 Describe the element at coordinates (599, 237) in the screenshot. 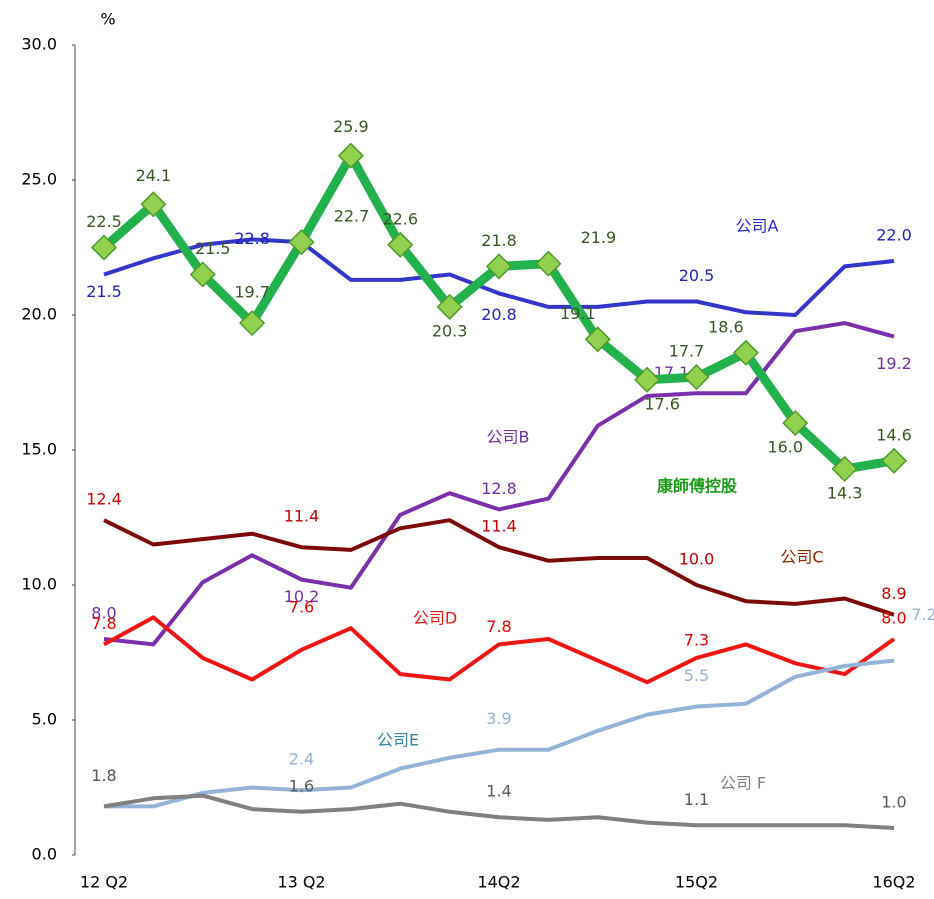

I see `data-label: 21.9` at that location.